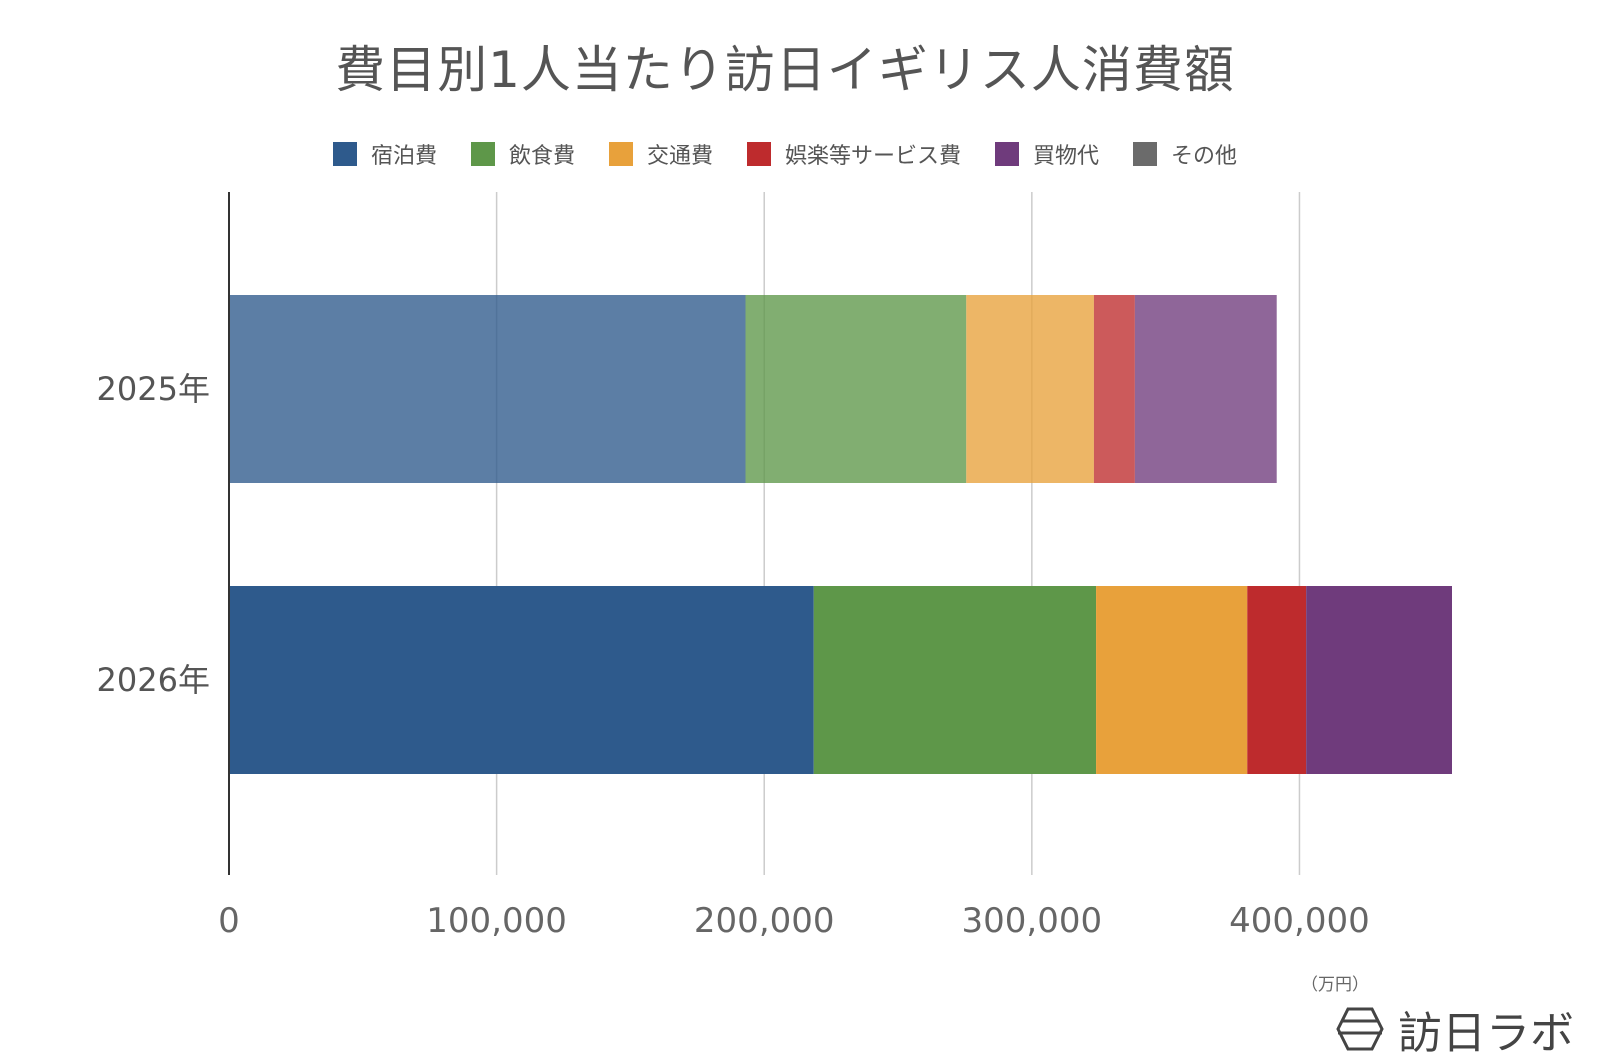 This screenshot has height=1061, width=1600. I want to click on legend-item: 交通費, so click(660, 154).